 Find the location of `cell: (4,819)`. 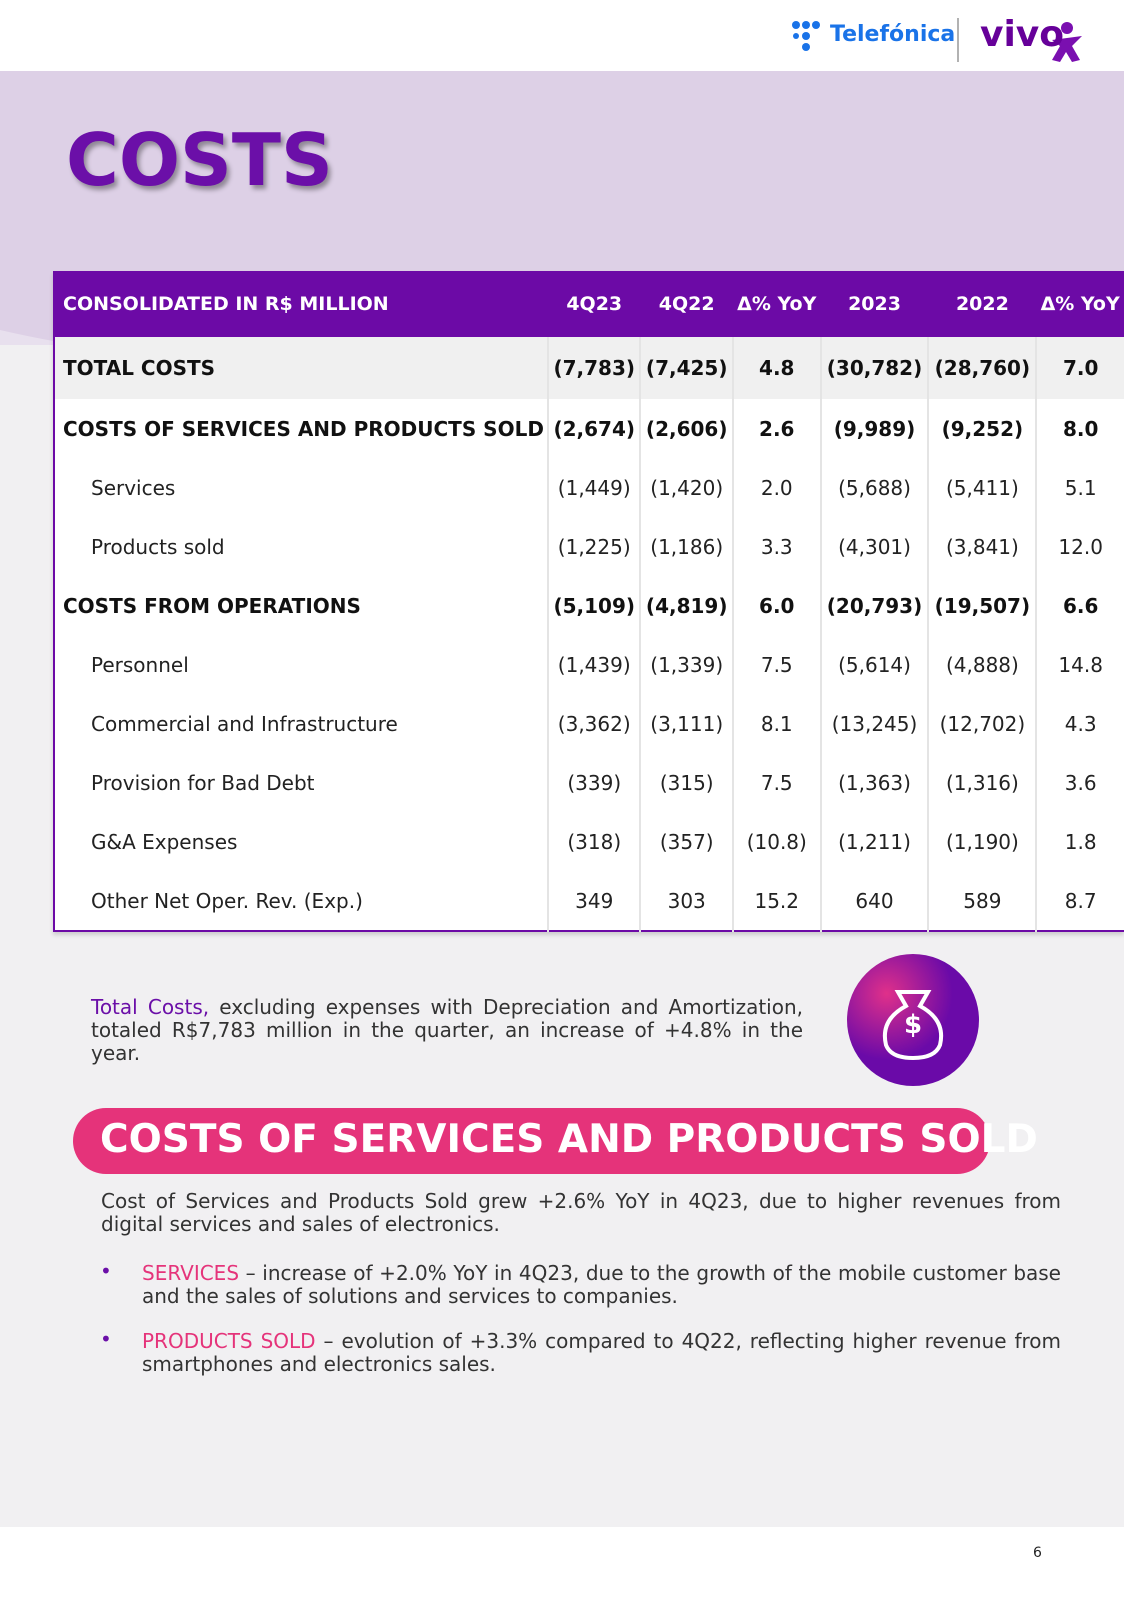

cell: (4,819) is located at coordinates (686, 605).